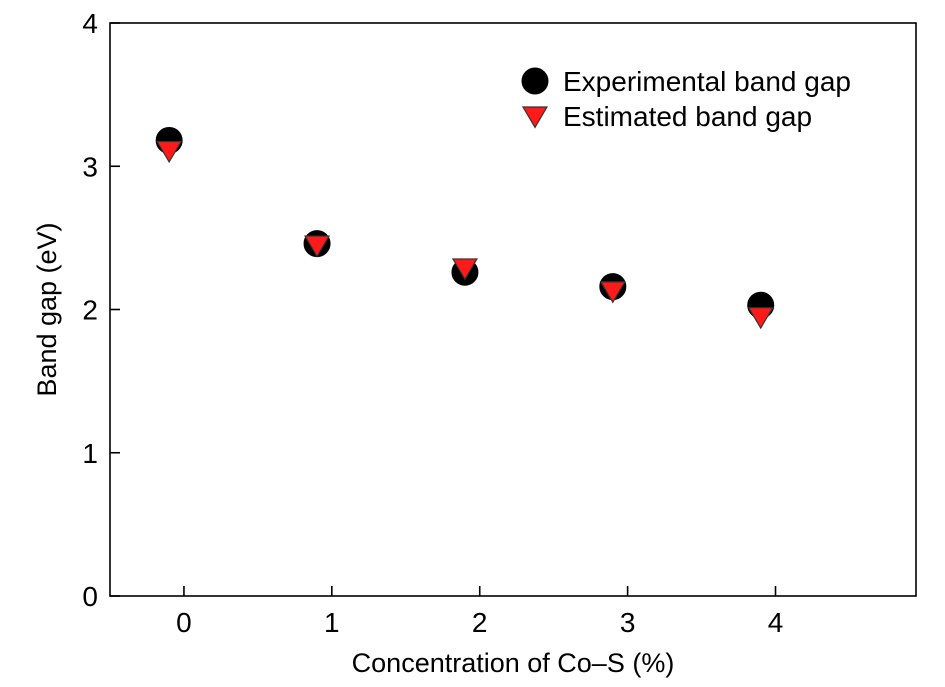  I want to click on y-axis-label: Band gap (eV), so click(47, 309).